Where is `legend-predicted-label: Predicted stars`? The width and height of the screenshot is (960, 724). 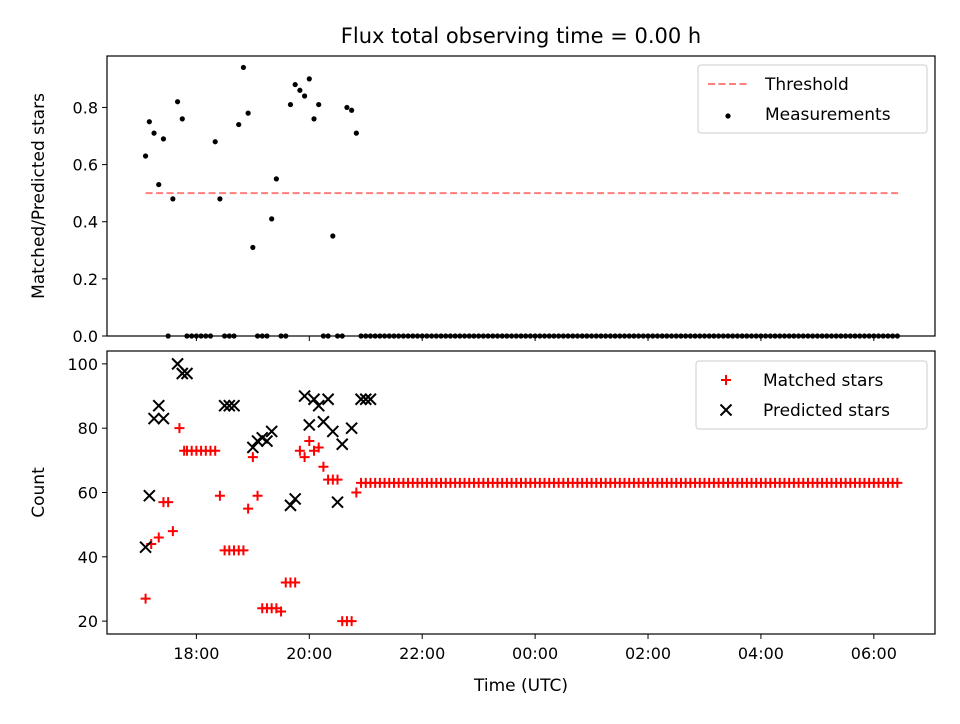
legend-predicted-label: Predicted stars is located at coordinates (826, 411).